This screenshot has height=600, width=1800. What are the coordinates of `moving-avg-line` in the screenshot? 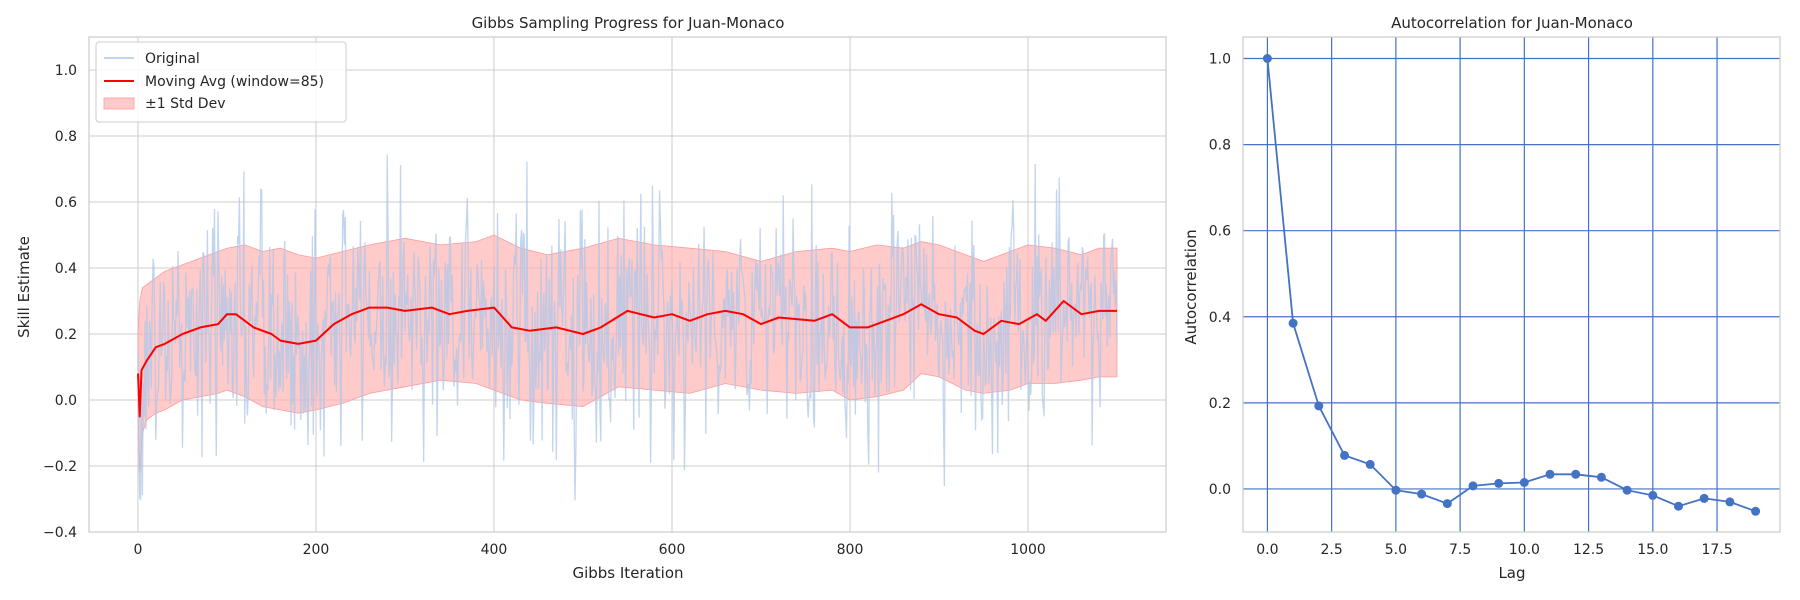 It's located at (627, 359).